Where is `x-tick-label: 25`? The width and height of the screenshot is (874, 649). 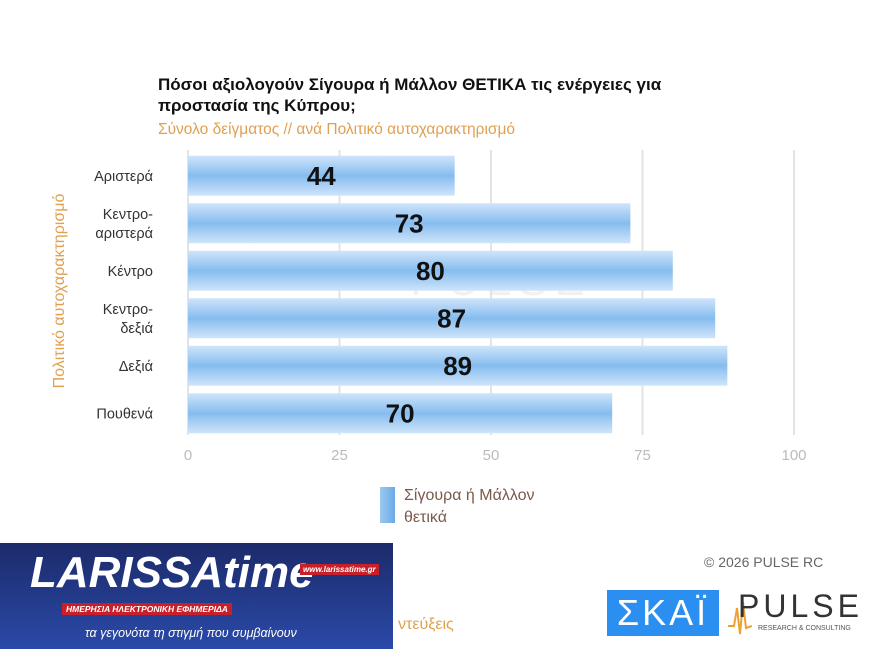
x-tick-label: 25 is located at coordinates (339, 455).